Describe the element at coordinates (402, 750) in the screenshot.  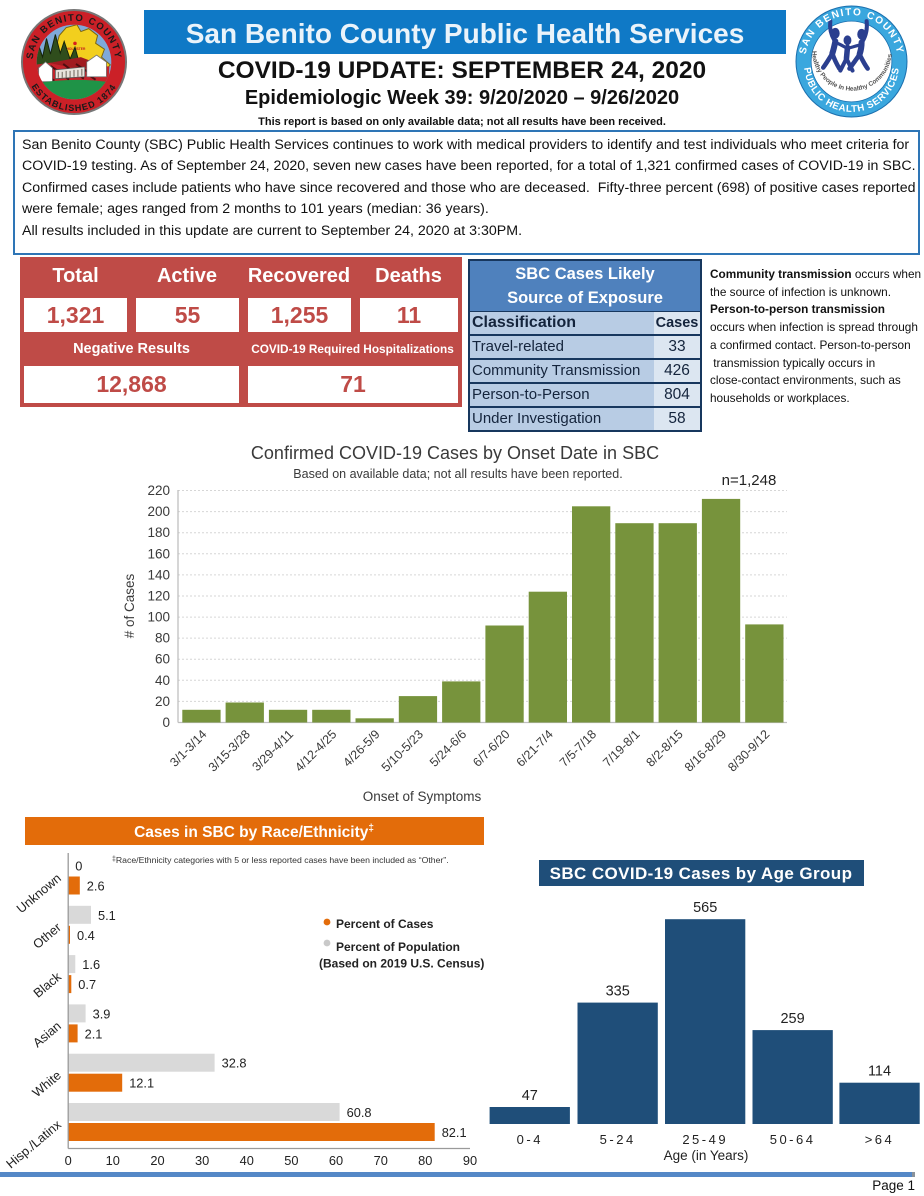
I see `svg-text: 5/10-5/23` at that location.